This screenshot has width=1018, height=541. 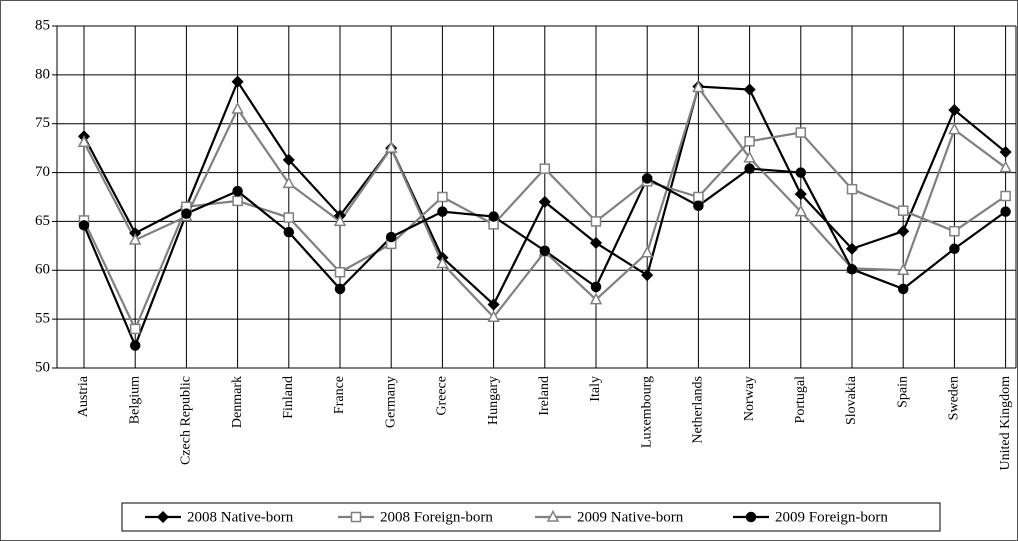 What do you see at coordinates (800, 400) in the screenshot?
I see `x-tick-label: Portugal` at bounding box center [800, 400].